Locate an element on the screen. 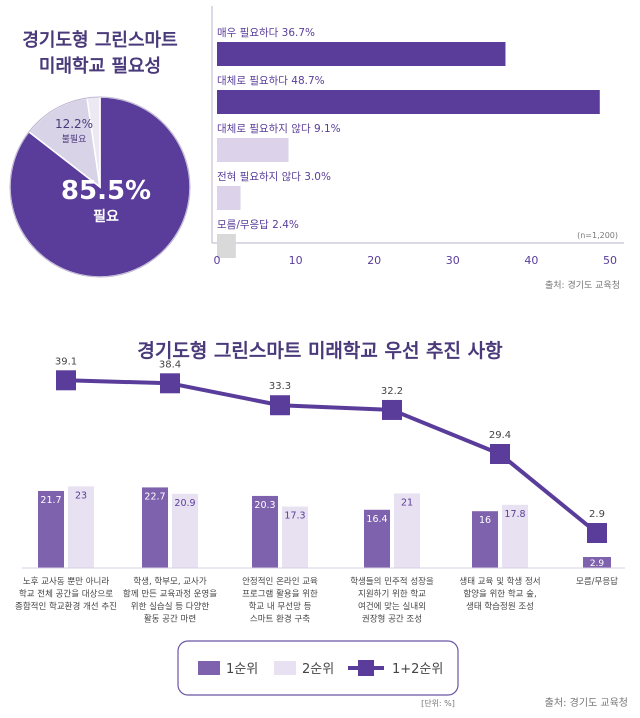 The height and width of the screenshot is (718, 640). pie-label-unneeded: 불필요 is located at coordinates (74, 139).